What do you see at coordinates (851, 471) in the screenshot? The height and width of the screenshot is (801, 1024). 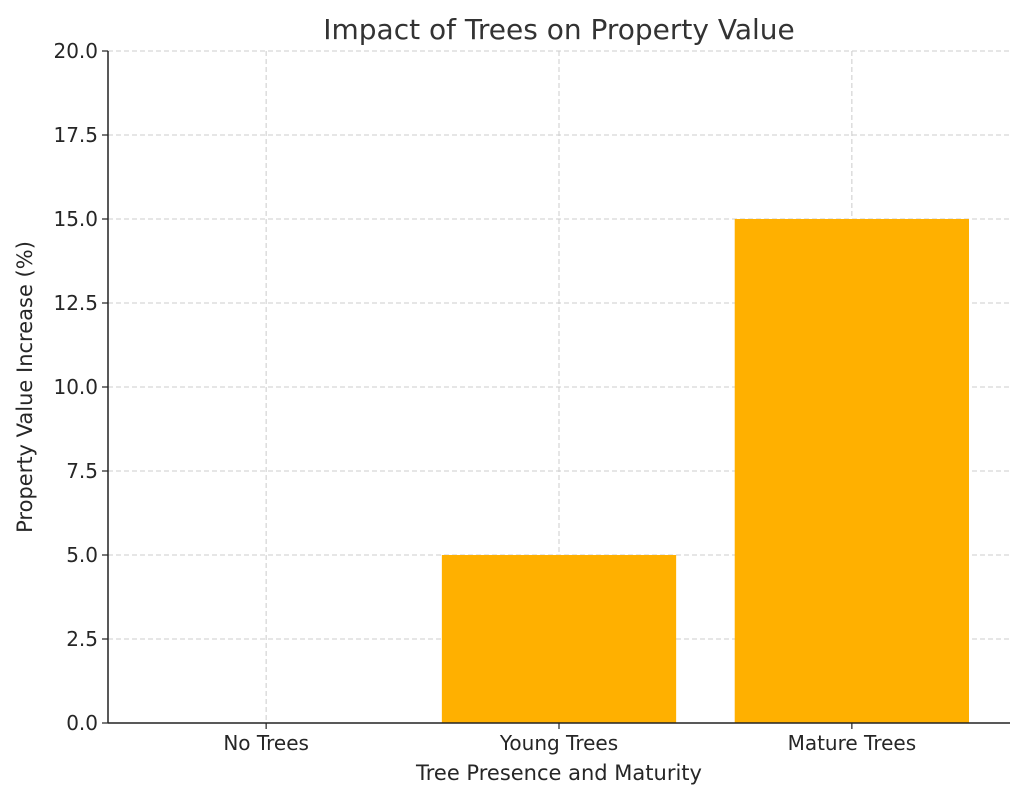 I see `bar-mature-trees` at bounding box center [851, 471].